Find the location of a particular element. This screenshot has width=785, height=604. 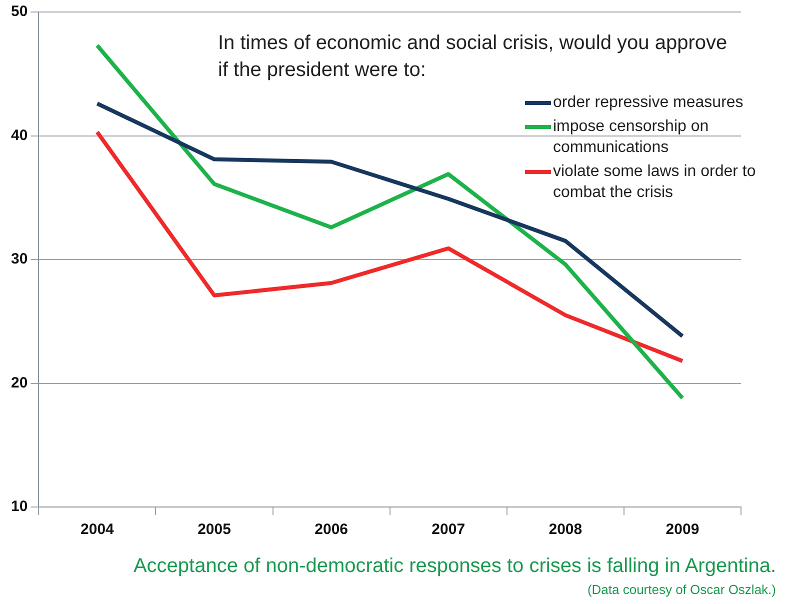

y-tick-label: 40 is located at coordinates (19, 135).